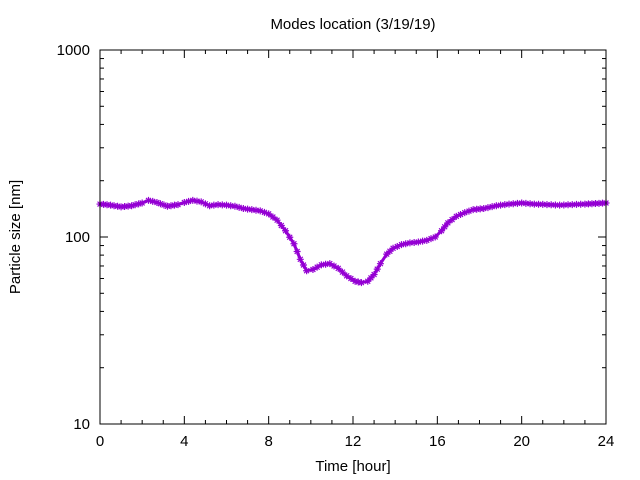 This screenshot has height=480, width=640. What do you see at coordinates (73, 50) in the screenshot?
I see `y-tick-label: 1000` at bounding box center [73, 50].